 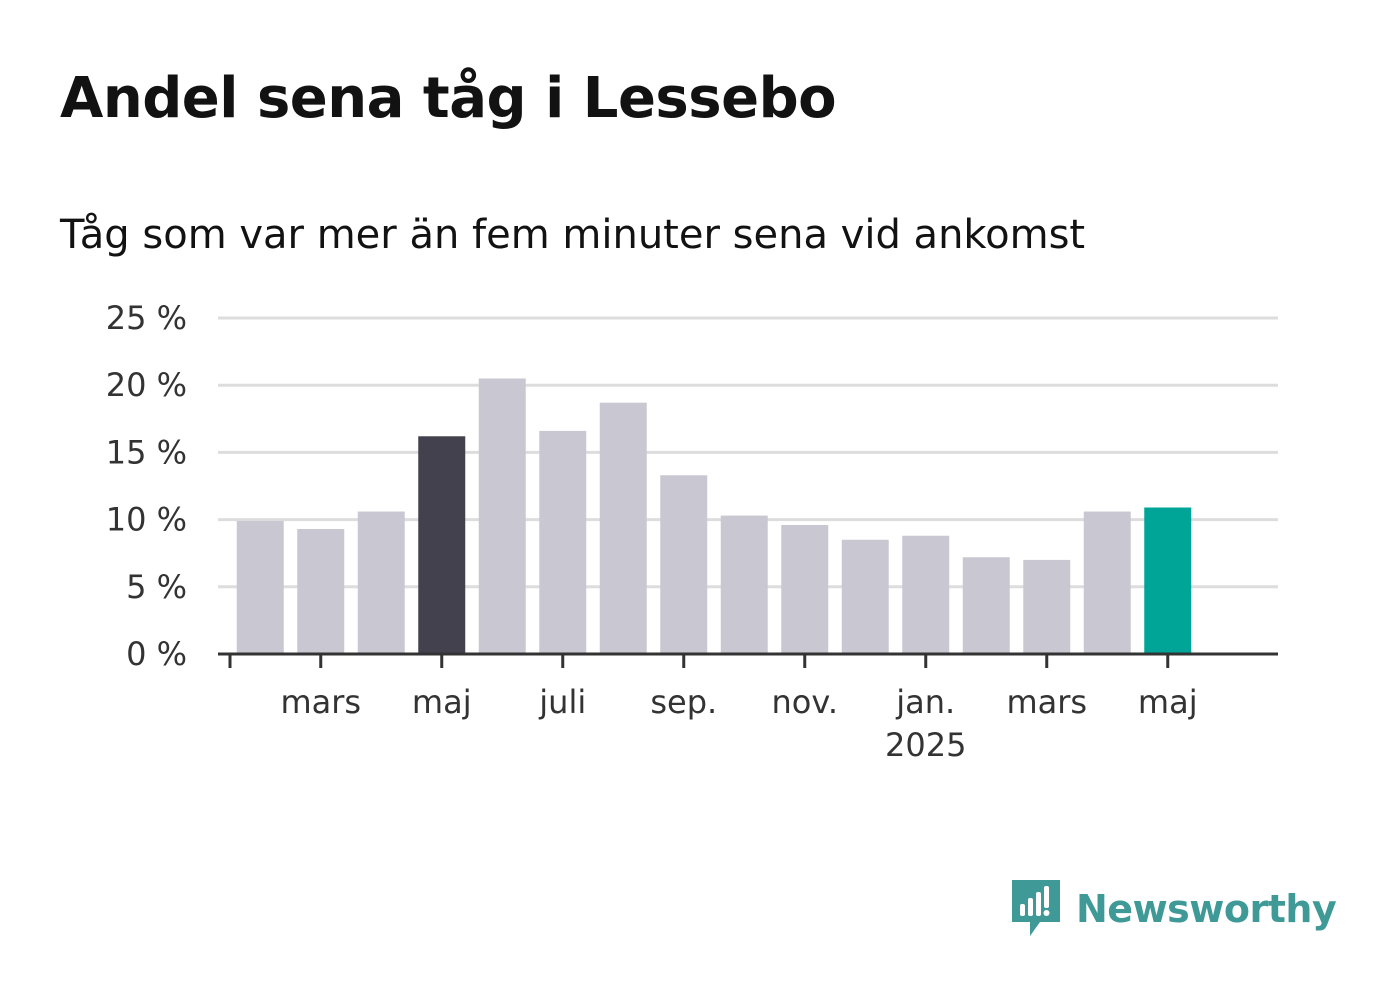 What do you see at coordinates (925, 745) in the screenshot?
I see `x-tick-sublabel: 2025` at bounding box center [925, 745].